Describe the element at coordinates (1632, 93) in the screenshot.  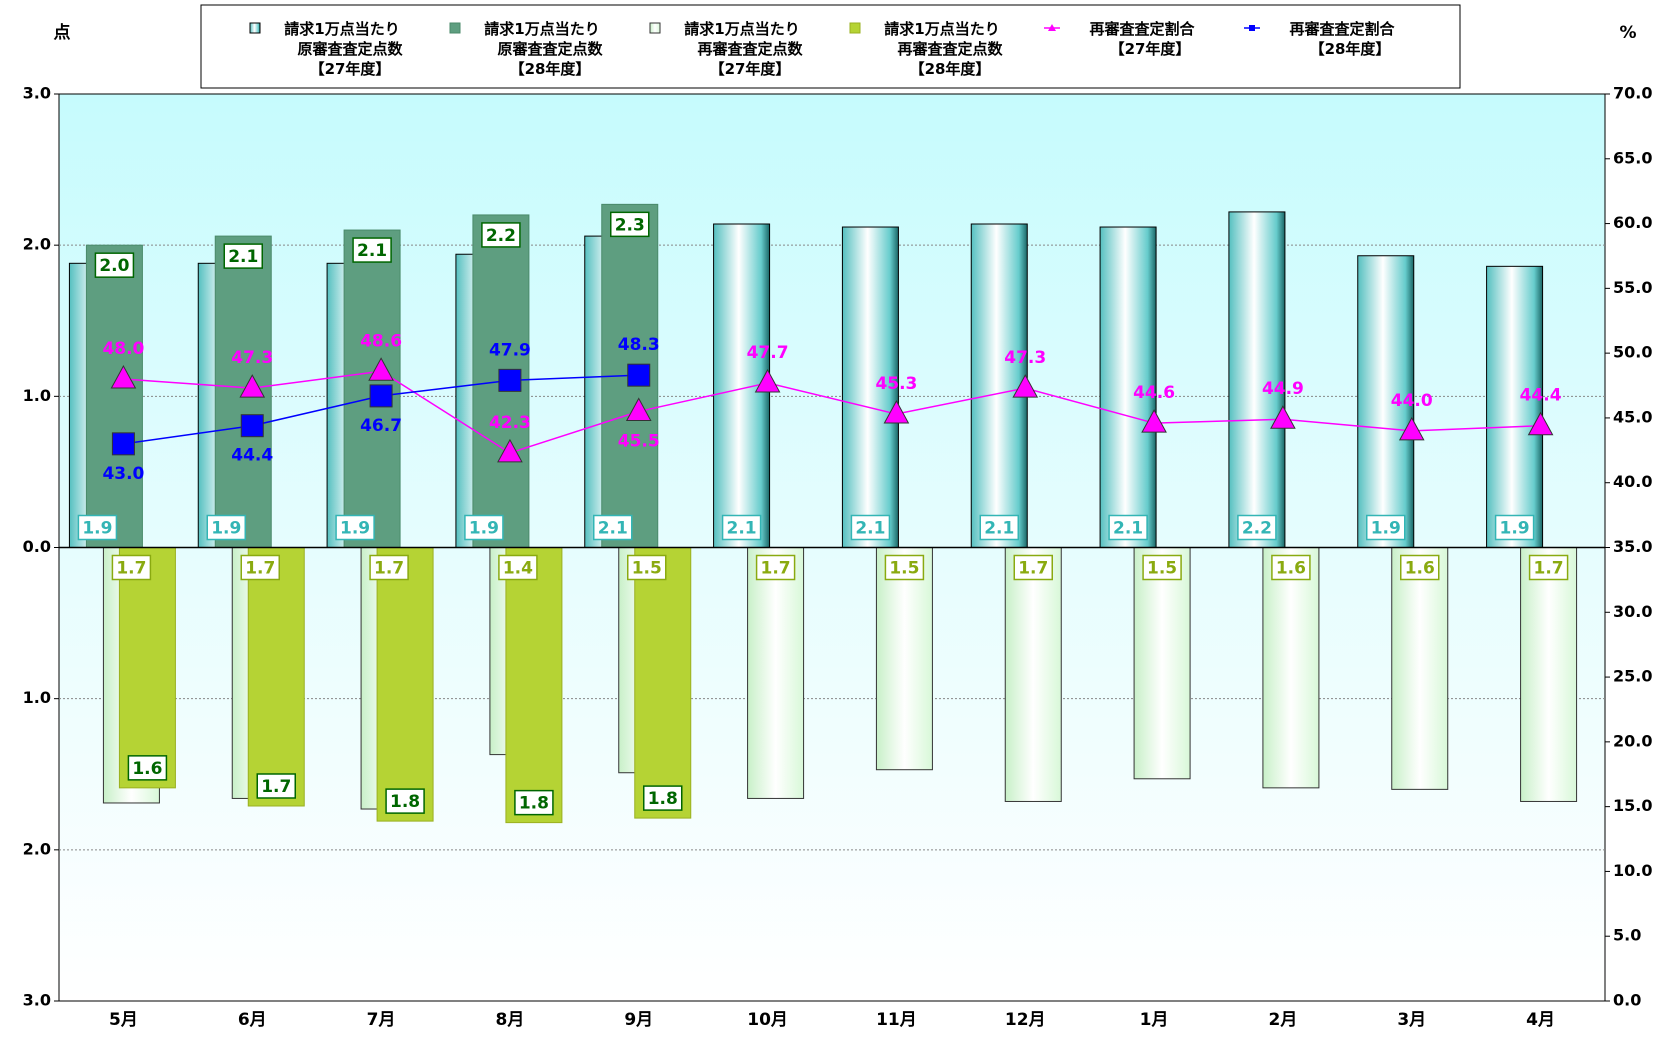
I see `y2-tick-label: 70.0` at that location.